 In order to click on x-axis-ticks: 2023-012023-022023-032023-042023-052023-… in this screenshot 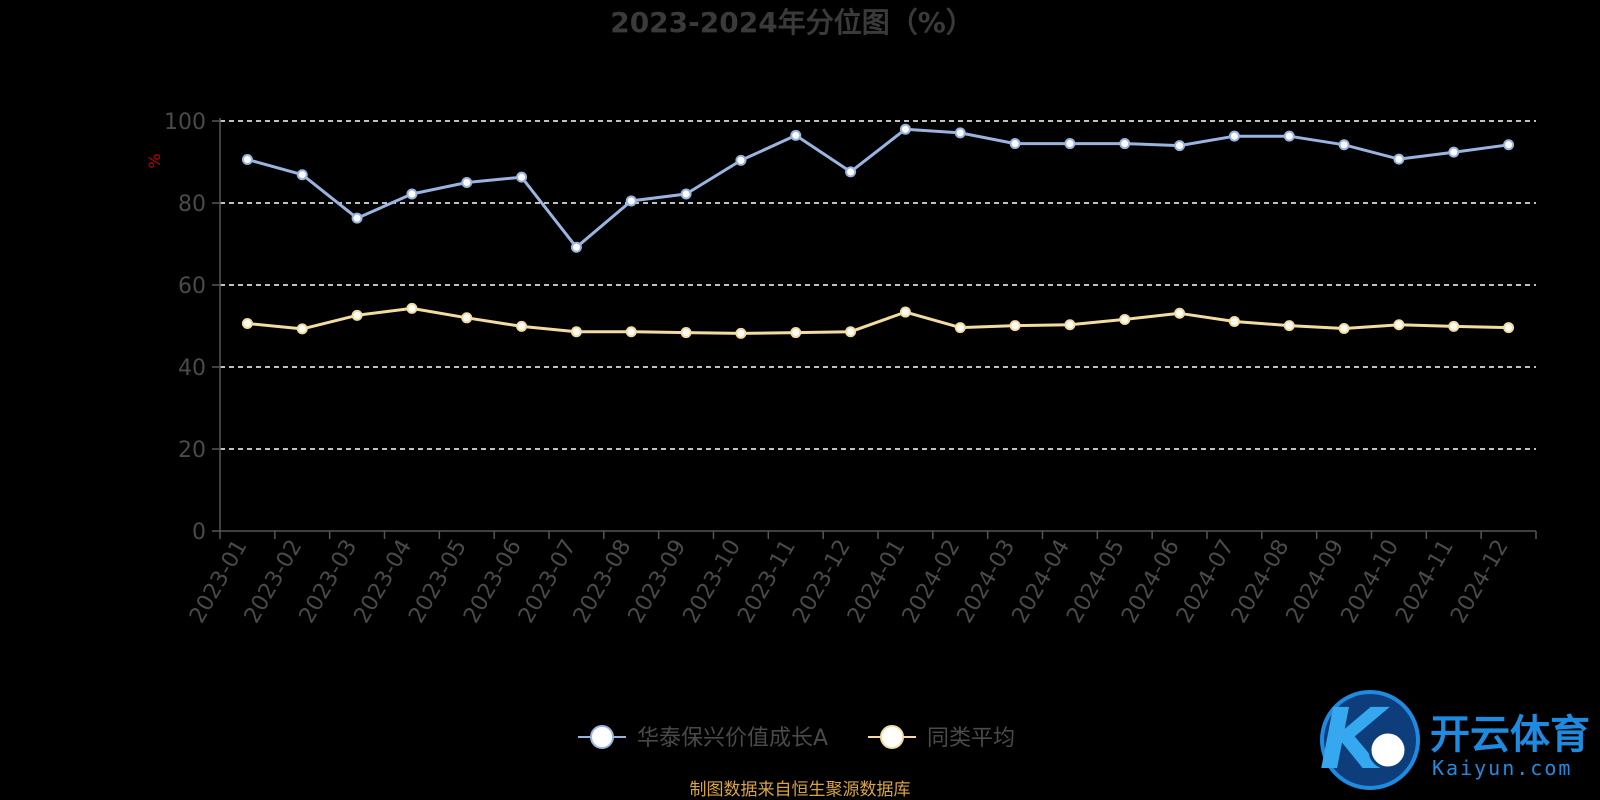, I will do `click(849, 581)`.